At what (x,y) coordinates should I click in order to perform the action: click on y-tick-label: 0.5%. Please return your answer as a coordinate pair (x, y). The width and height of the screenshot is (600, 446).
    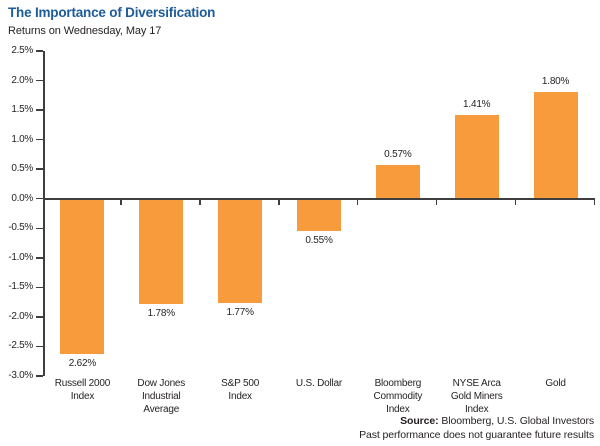
    Looking at the image, I should click on (22, 169).